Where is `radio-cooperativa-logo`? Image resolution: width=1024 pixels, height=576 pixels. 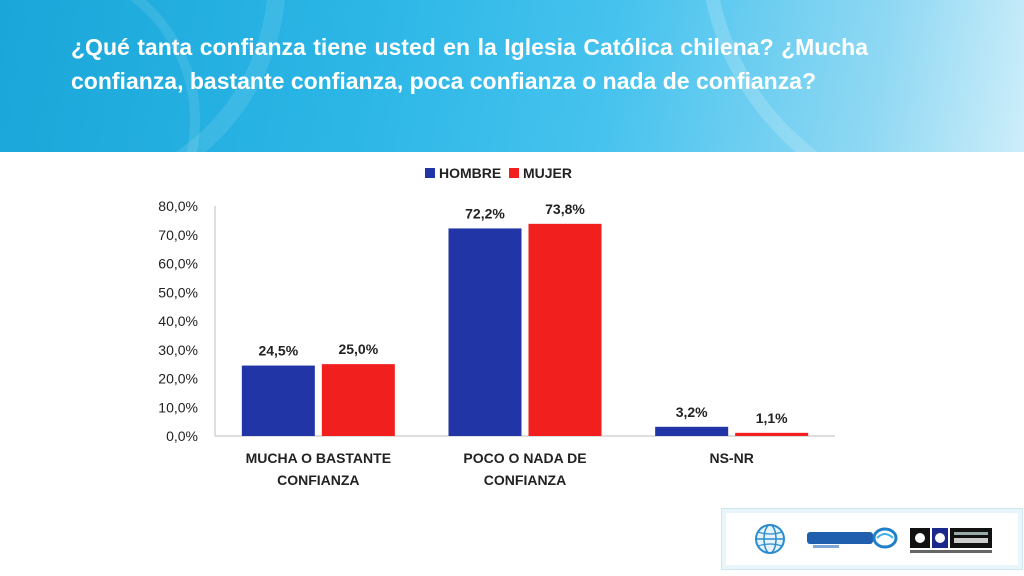 radio-cooperativa-logo is located at coordinates (852, 538).